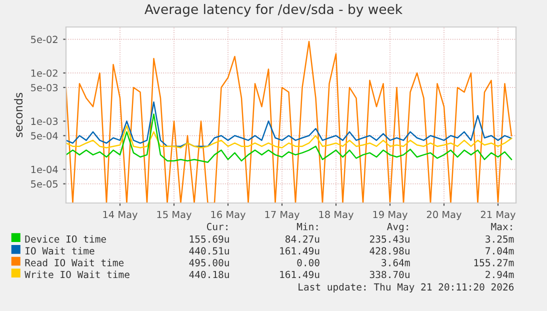 The width and height of the screenshot is (547, 311). What do you see at coordinates (44, 170) in the screenshot?
I see `y-tick-label: 1e-04` at bounding box center [44, 170].